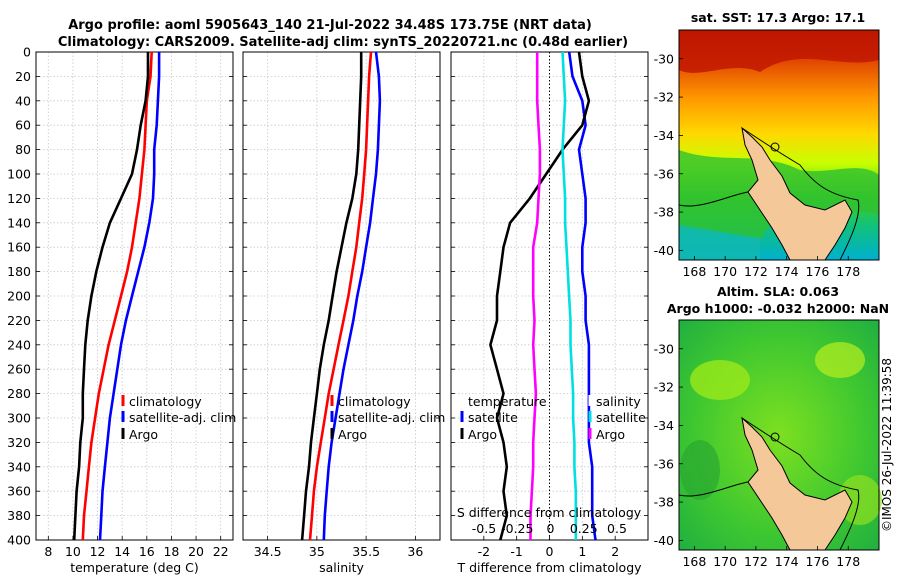 The image size is (900, 580). Describe the element at coordinates (756, 271) in the screenshot. I see `sst-xtick-label: 172` at that location.